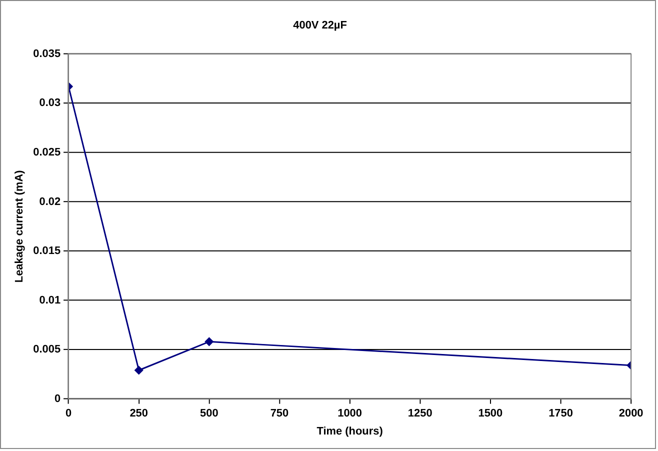 This screenshot has height=451, width=658. What do you see at coordinates (50, 202) in the screenshot?
I see `y-tick-label: 0.02` at bounding box center [50, 202].